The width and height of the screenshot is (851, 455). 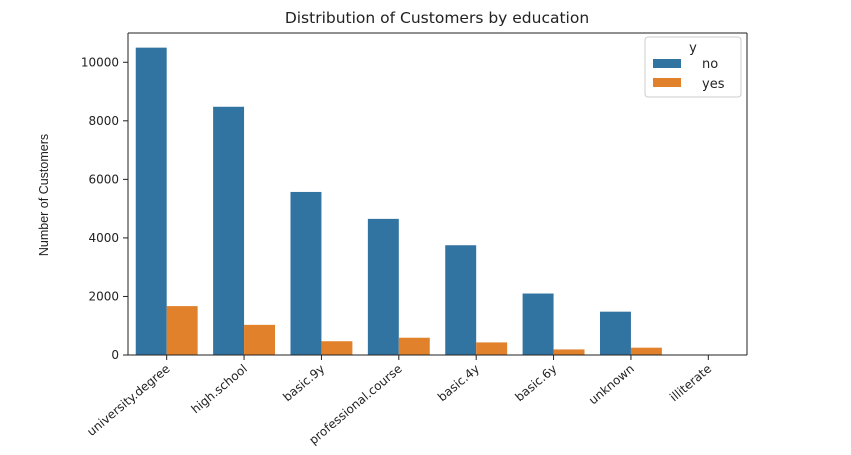 What do you see at coordinates (713, 84) in the screenshot?
I see `legend-label-yes: yes` at bounding box center [713, 84].